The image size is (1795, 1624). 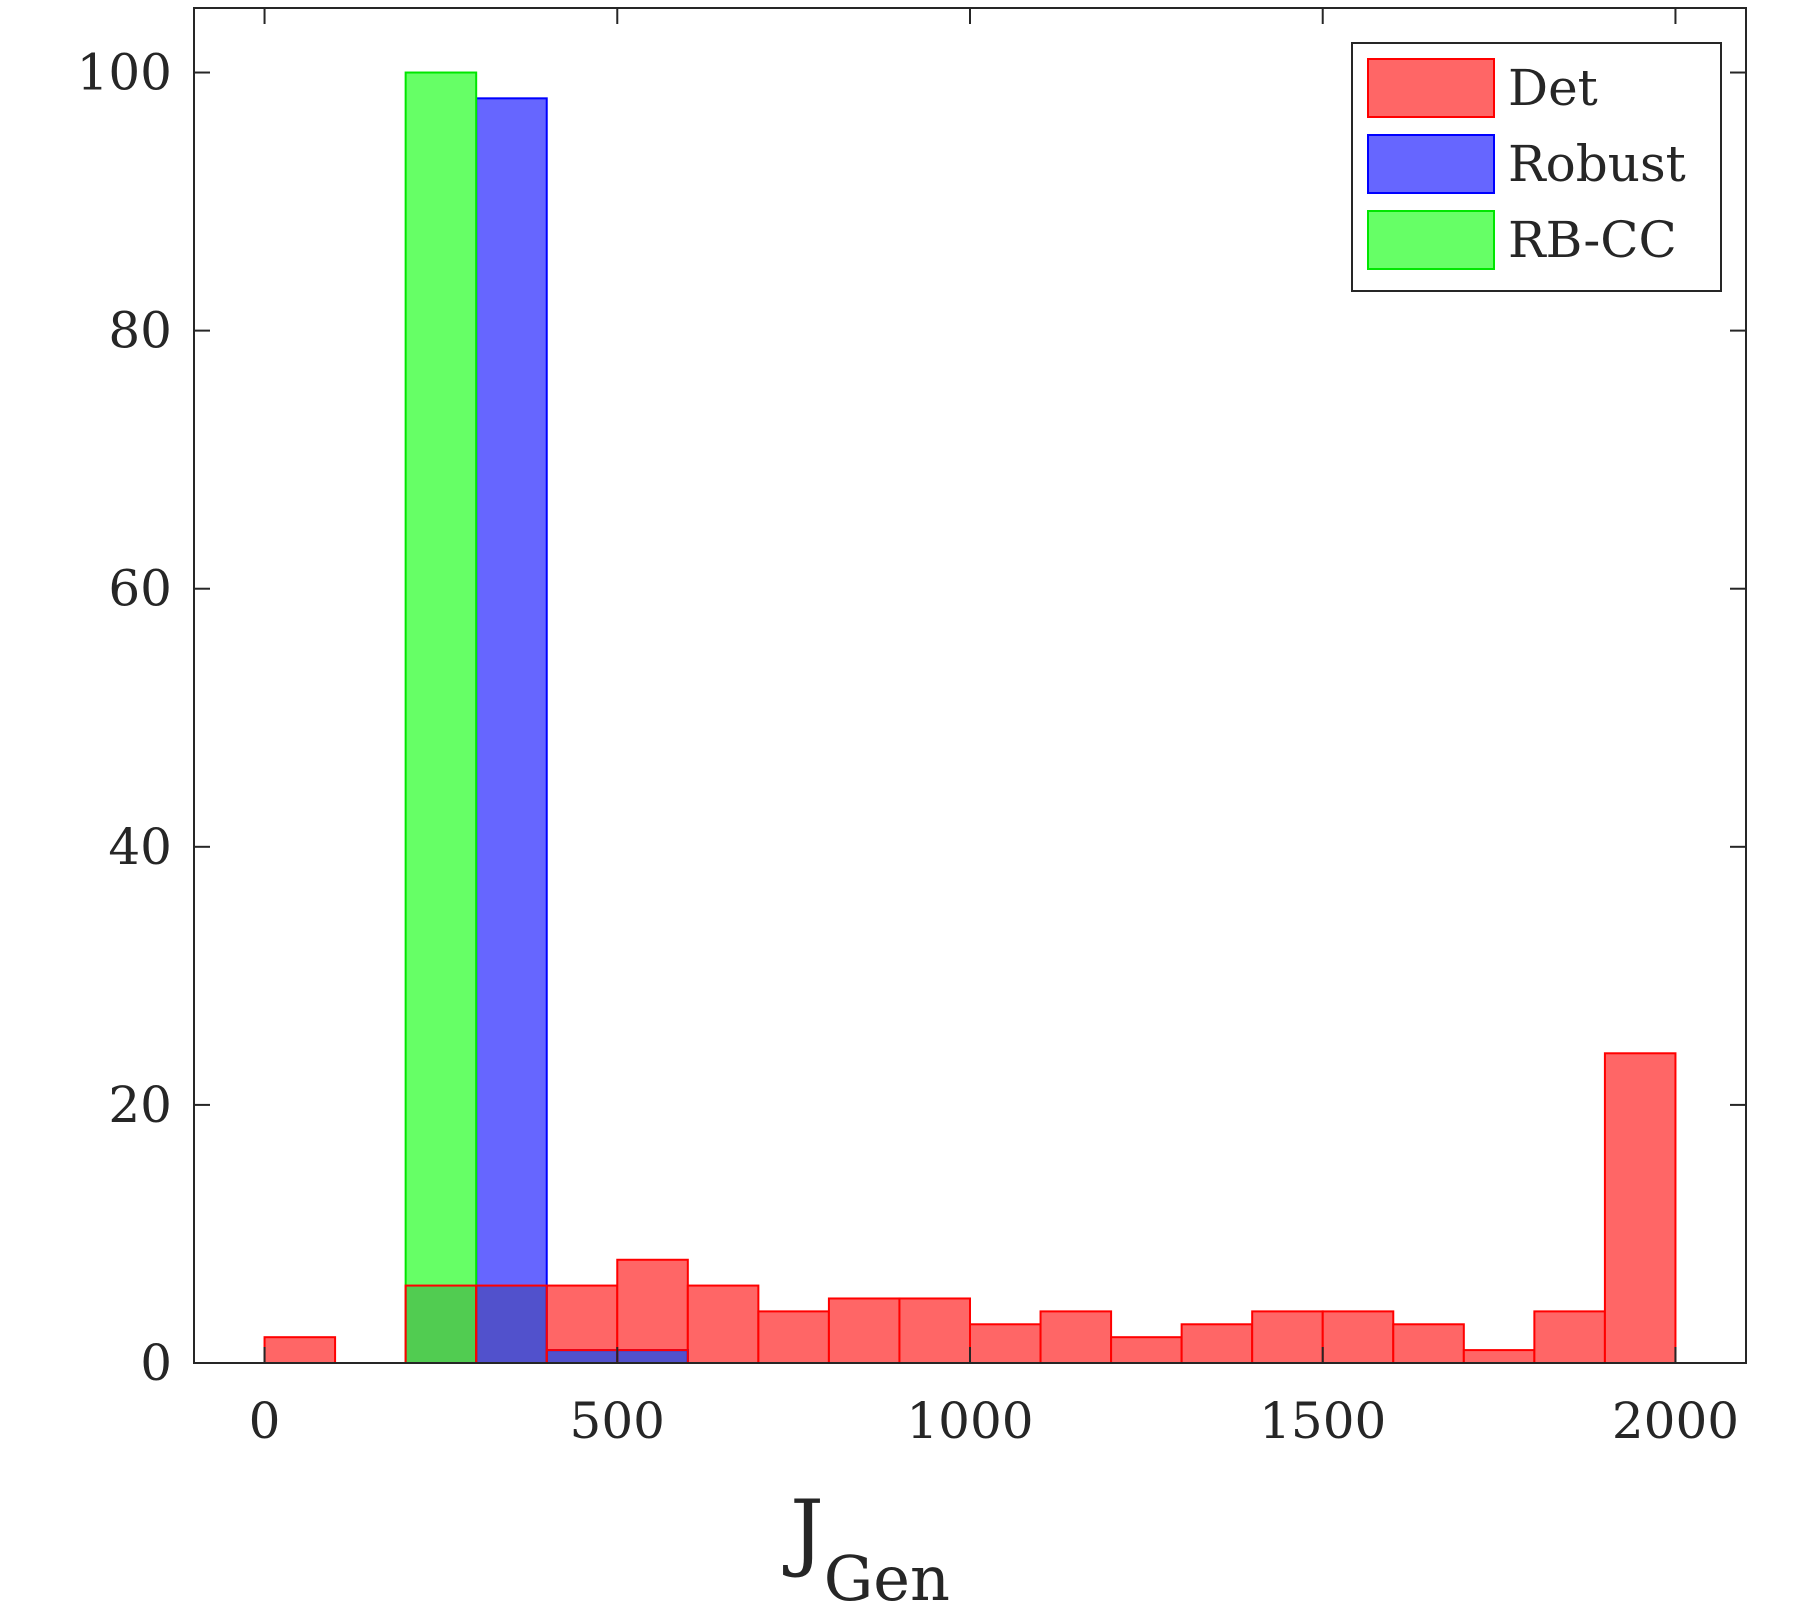 What do you see at coordinates (1431, 164) in the screenshot?
I see `legend-swatch-robust` at bounding box center [1431, 164].